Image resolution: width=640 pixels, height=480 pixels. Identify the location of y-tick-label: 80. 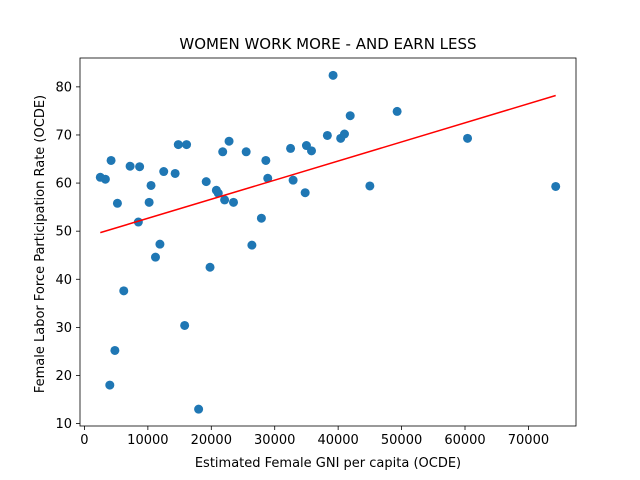
(63, 87).